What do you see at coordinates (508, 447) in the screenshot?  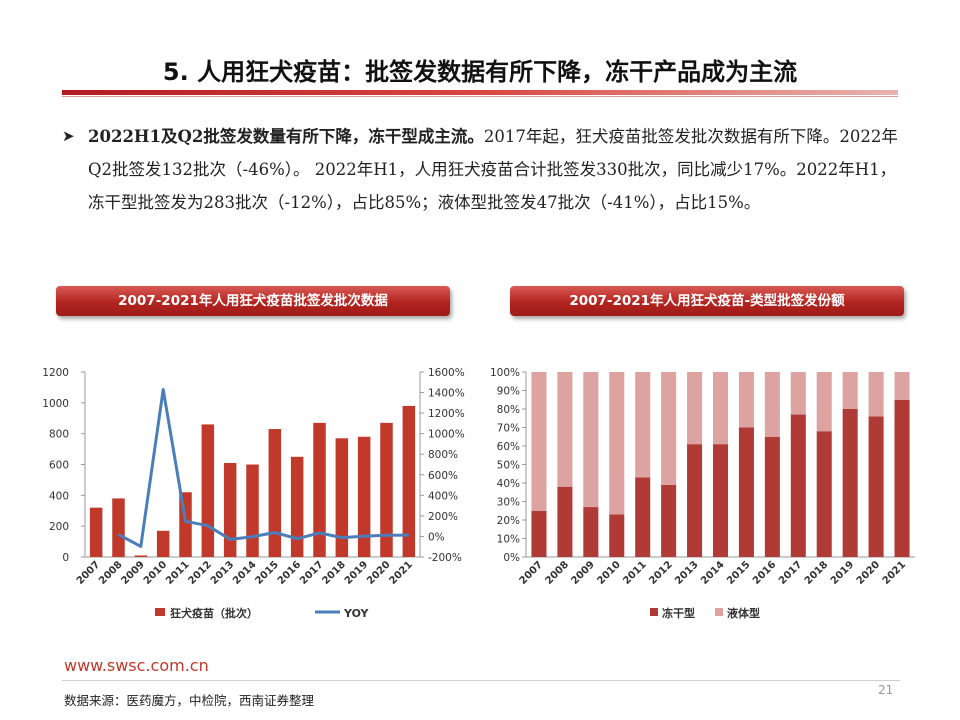 I see `y-tick-label: 60%` at bounding box center [508, 447].